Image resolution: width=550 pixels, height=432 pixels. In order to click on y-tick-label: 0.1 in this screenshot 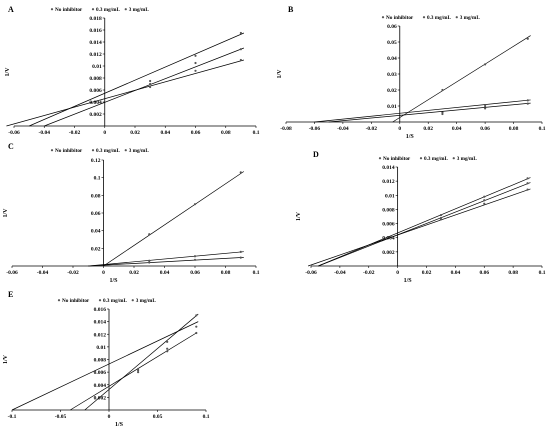, I will do `click(97, 179)`.